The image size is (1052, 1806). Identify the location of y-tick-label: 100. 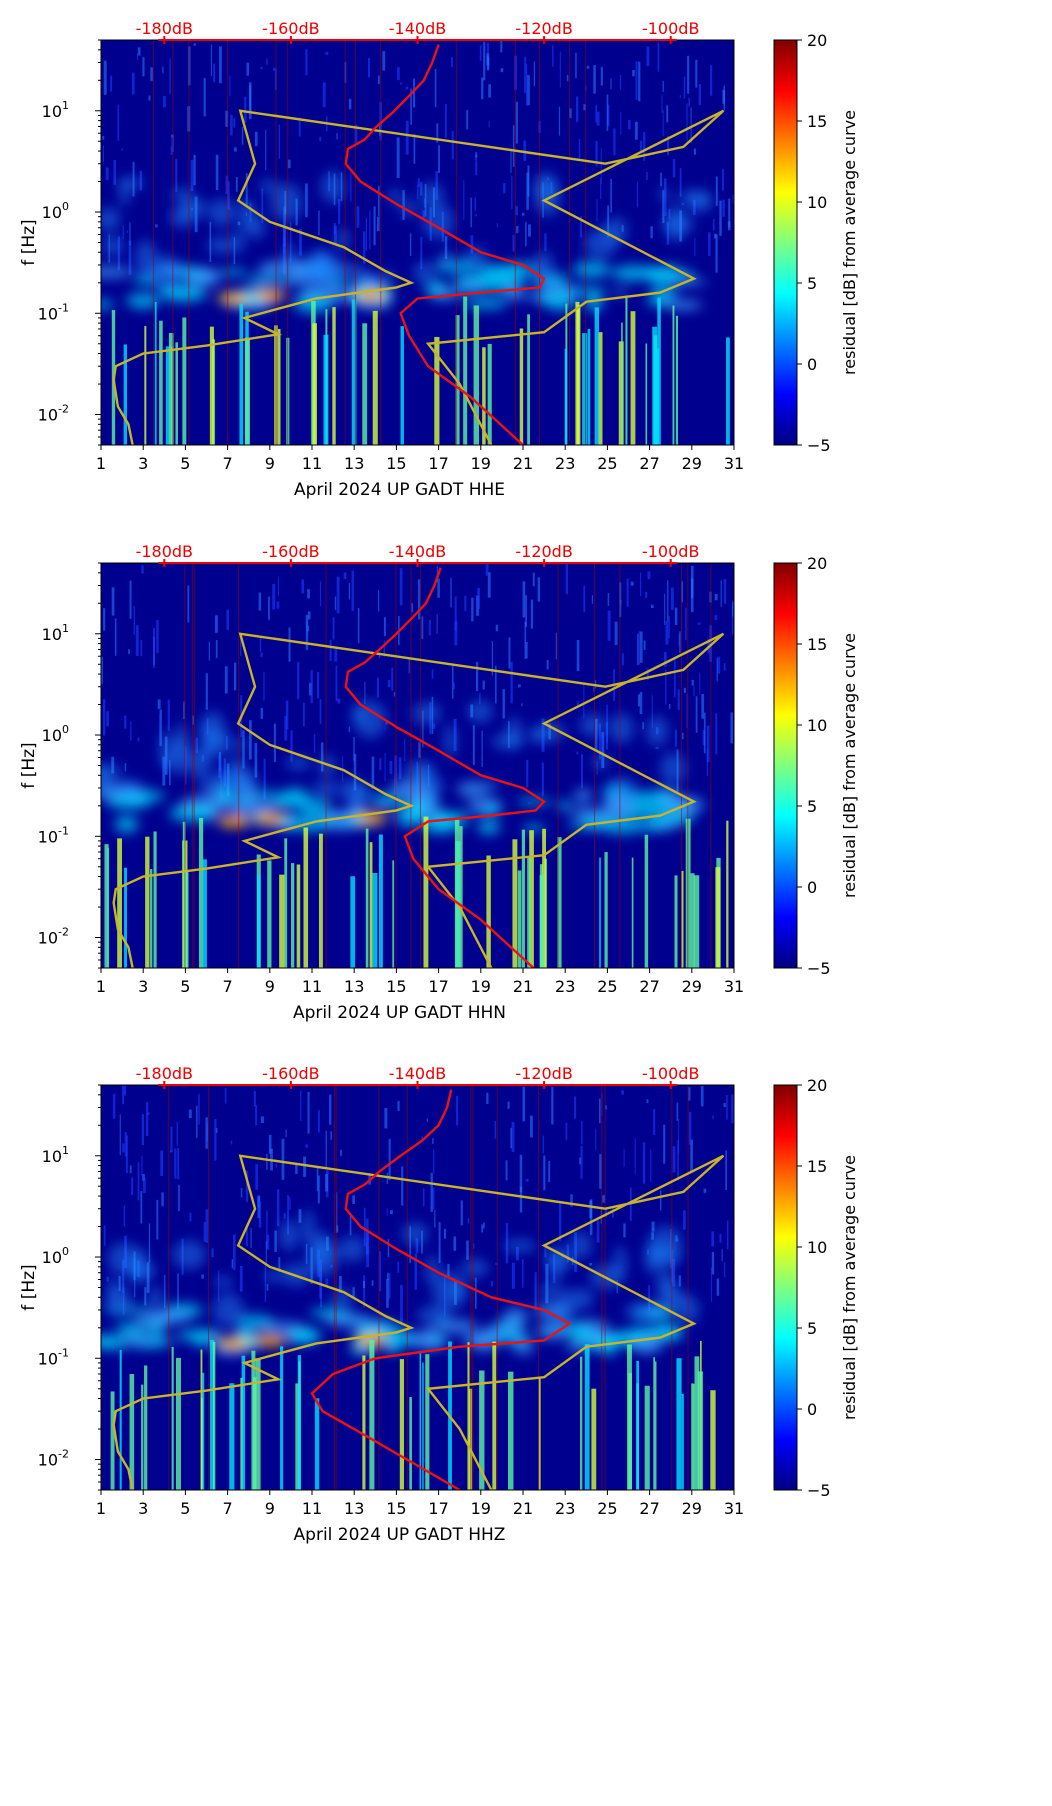
(55, 211).